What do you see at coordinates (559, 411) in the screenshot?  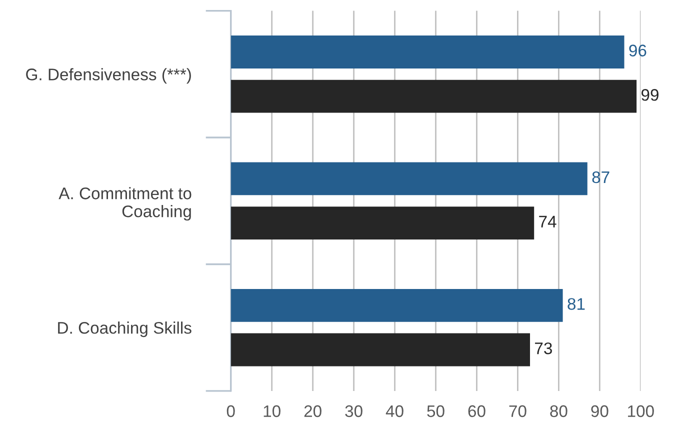 I see `x-tick-label: 80` at bounding box center [559, 411].